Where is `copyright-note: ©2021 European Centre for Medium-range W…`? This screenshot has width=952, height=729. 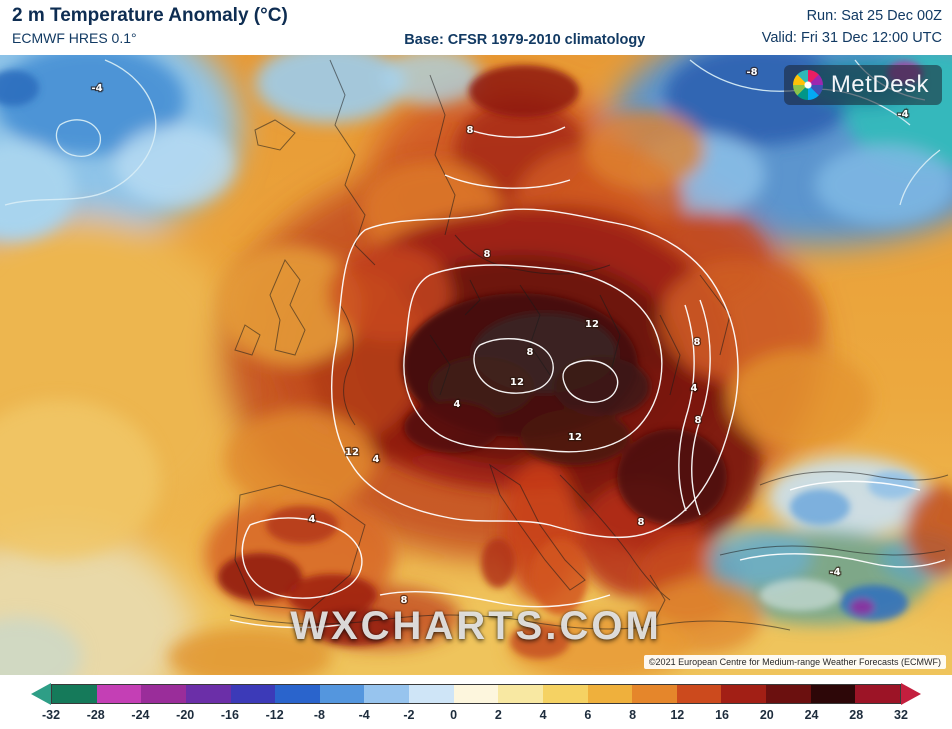
copyright-note: ©2021 European Centre for Medium-range W… is located at coordinates (794, 662).